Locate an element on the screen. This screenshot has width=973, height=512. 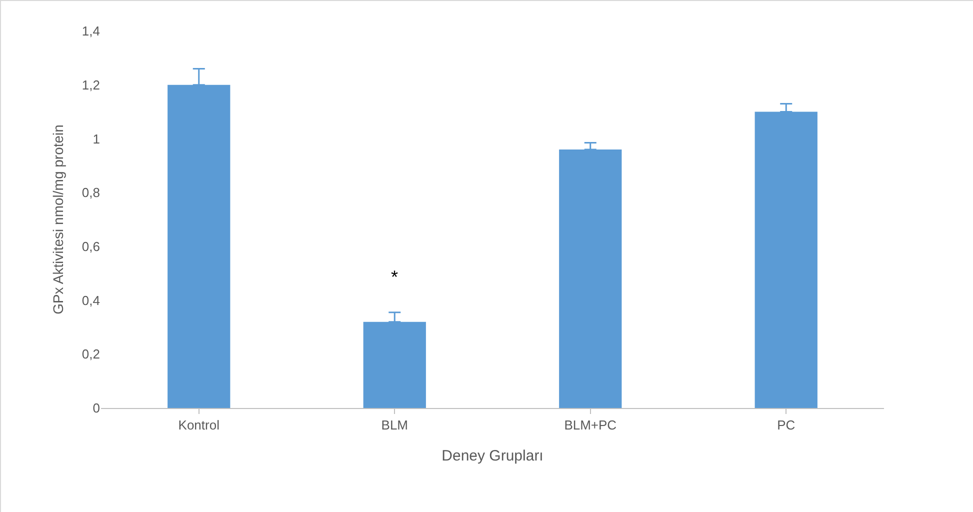
x-tick-label: BLM is located at coordinates (394, 425).